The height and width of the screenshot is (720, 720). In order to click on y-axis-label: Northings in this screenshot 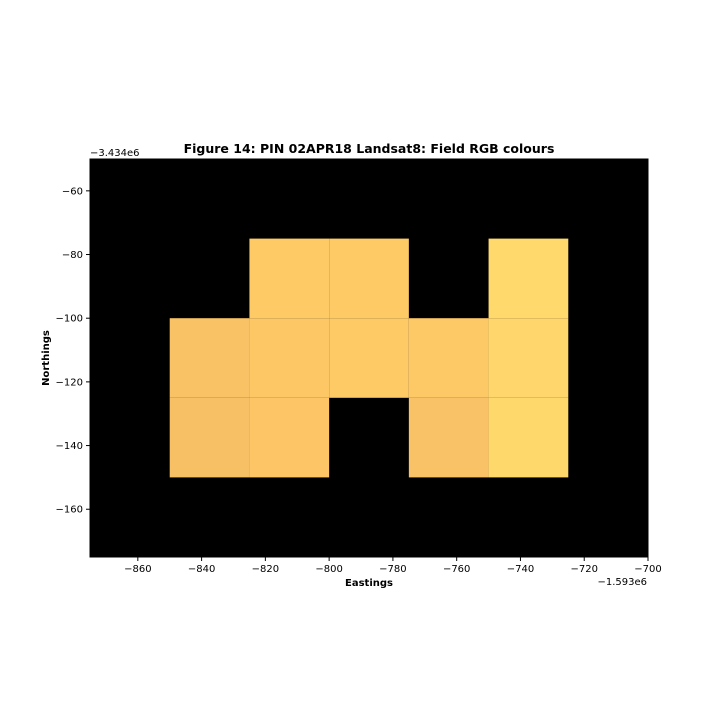, I will do `click(46, 358)`.